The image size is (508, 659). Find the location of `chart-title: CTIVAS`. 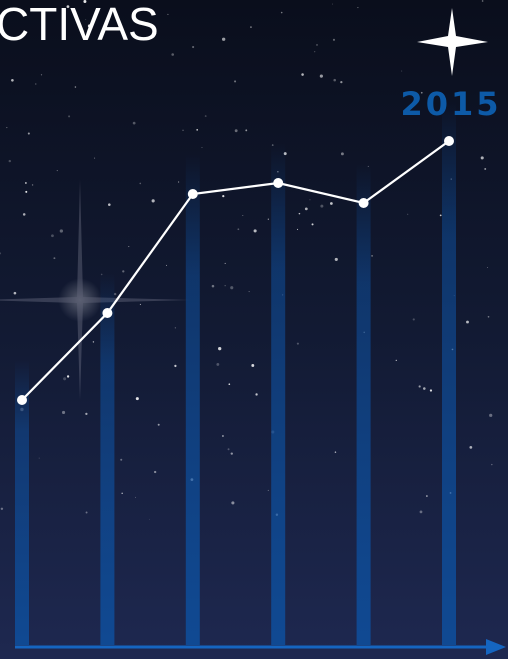

chart-title: CTIVAS is located at coordinates (79, 25).